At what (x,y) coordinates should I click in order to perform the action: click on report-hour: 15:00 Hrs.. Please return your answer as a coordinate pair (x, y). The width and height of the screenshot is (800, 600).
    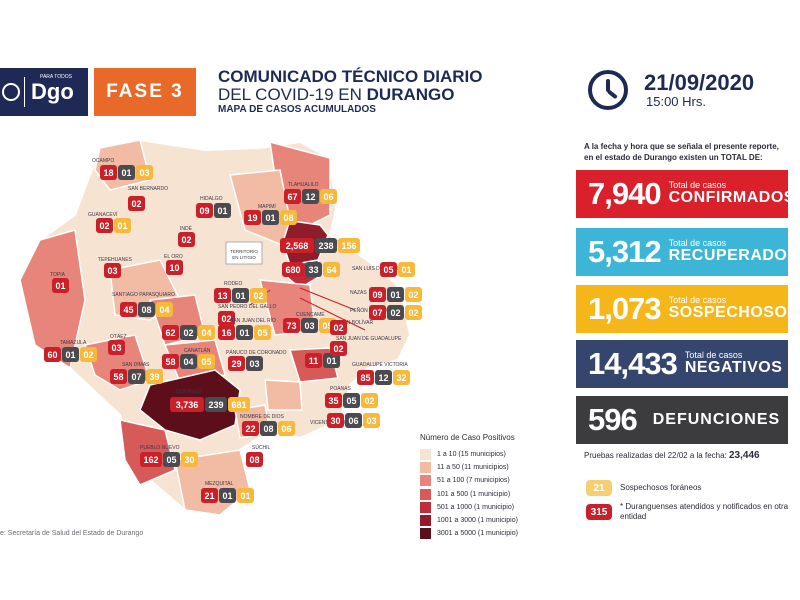
    Looking at the image, I should click on (676, 101).